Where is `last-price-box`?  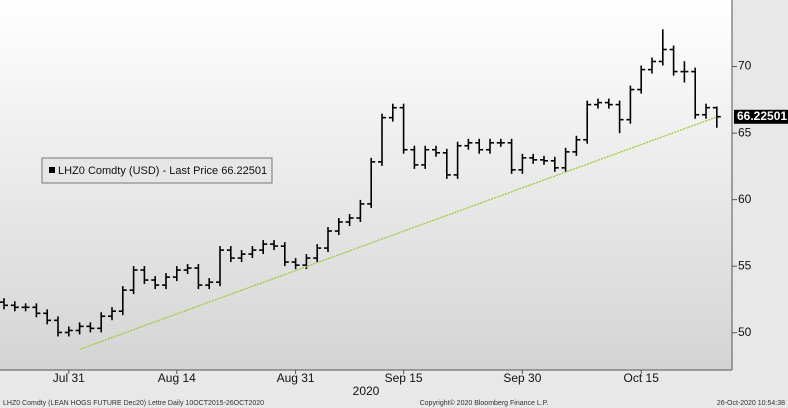 last-price-box is located at coordinates (761, 116).